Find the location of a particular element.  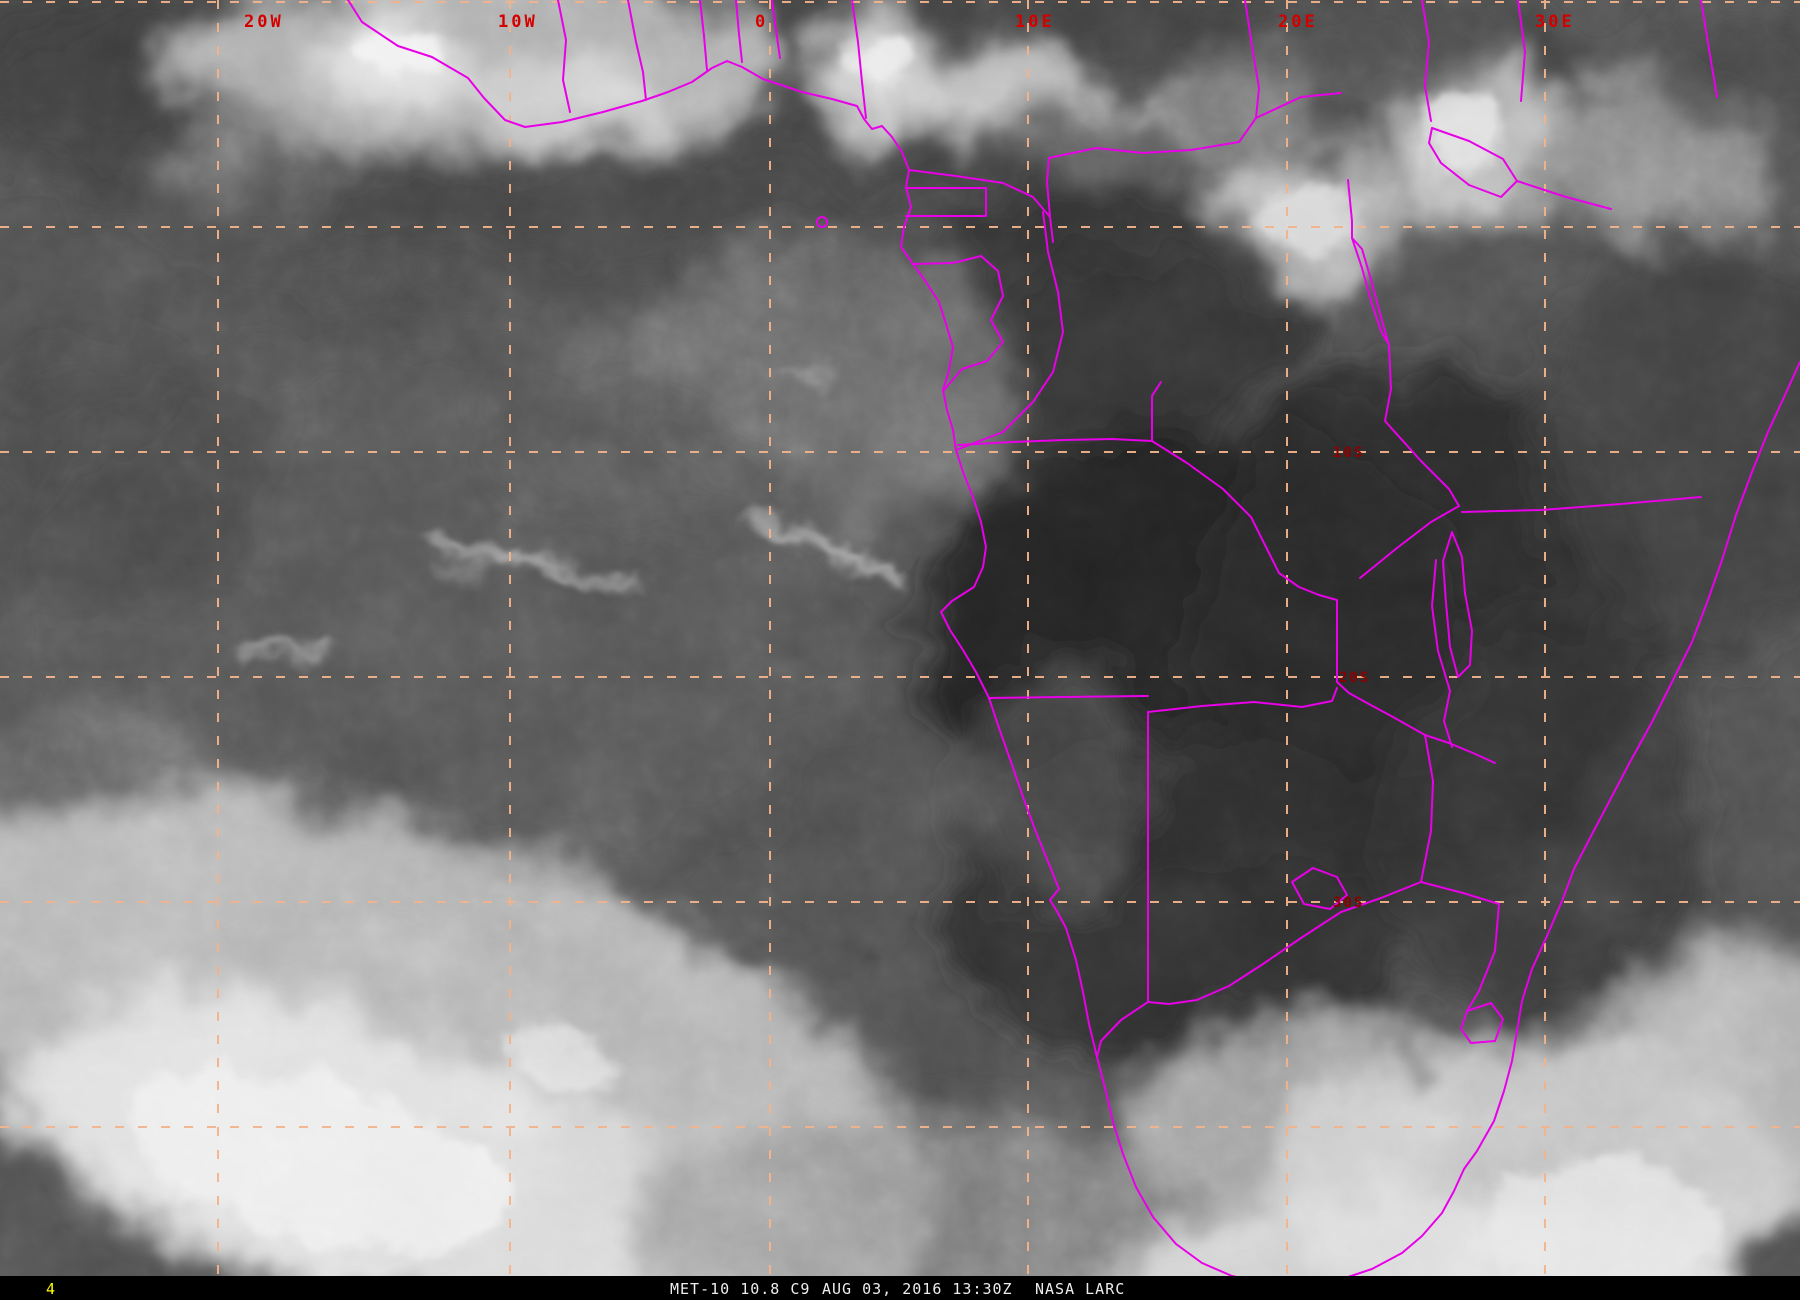

longitude-label-10e: 10E is located at coordinates (1035, 22).